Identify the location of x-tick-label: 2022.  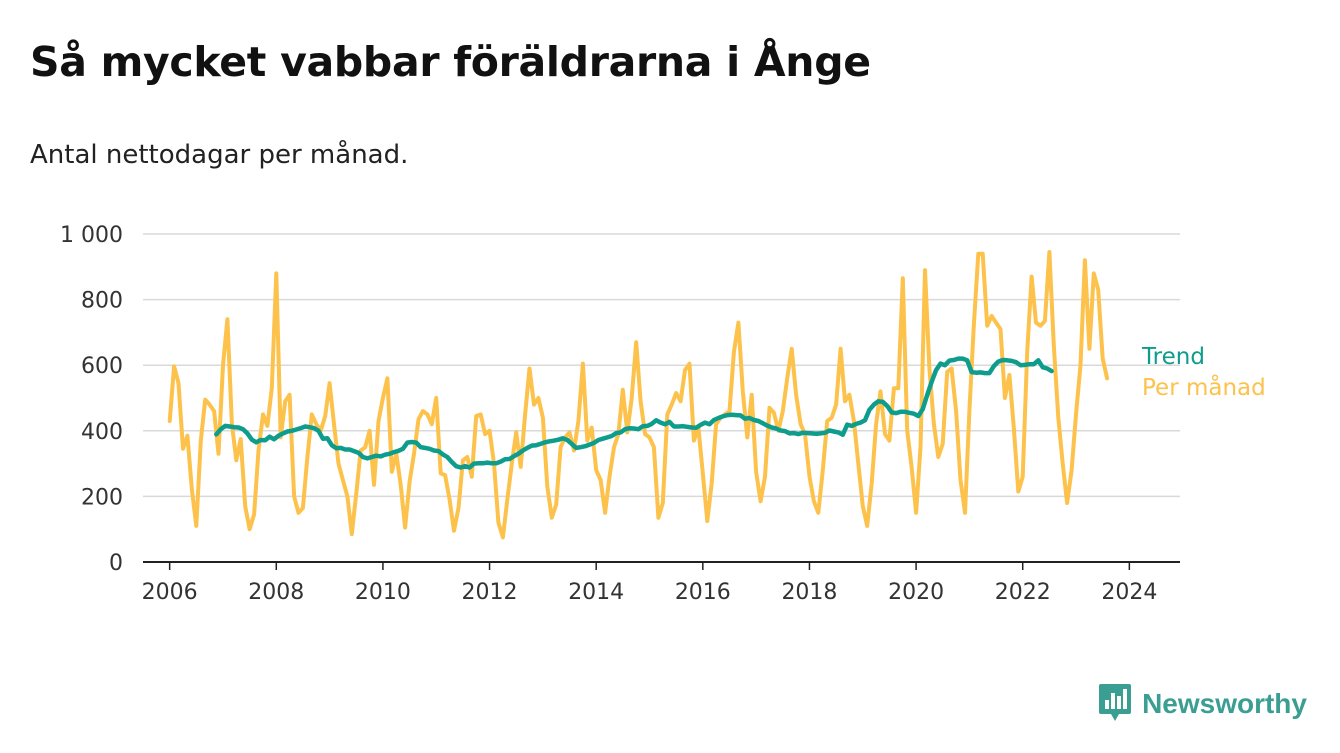
(1023, 592).